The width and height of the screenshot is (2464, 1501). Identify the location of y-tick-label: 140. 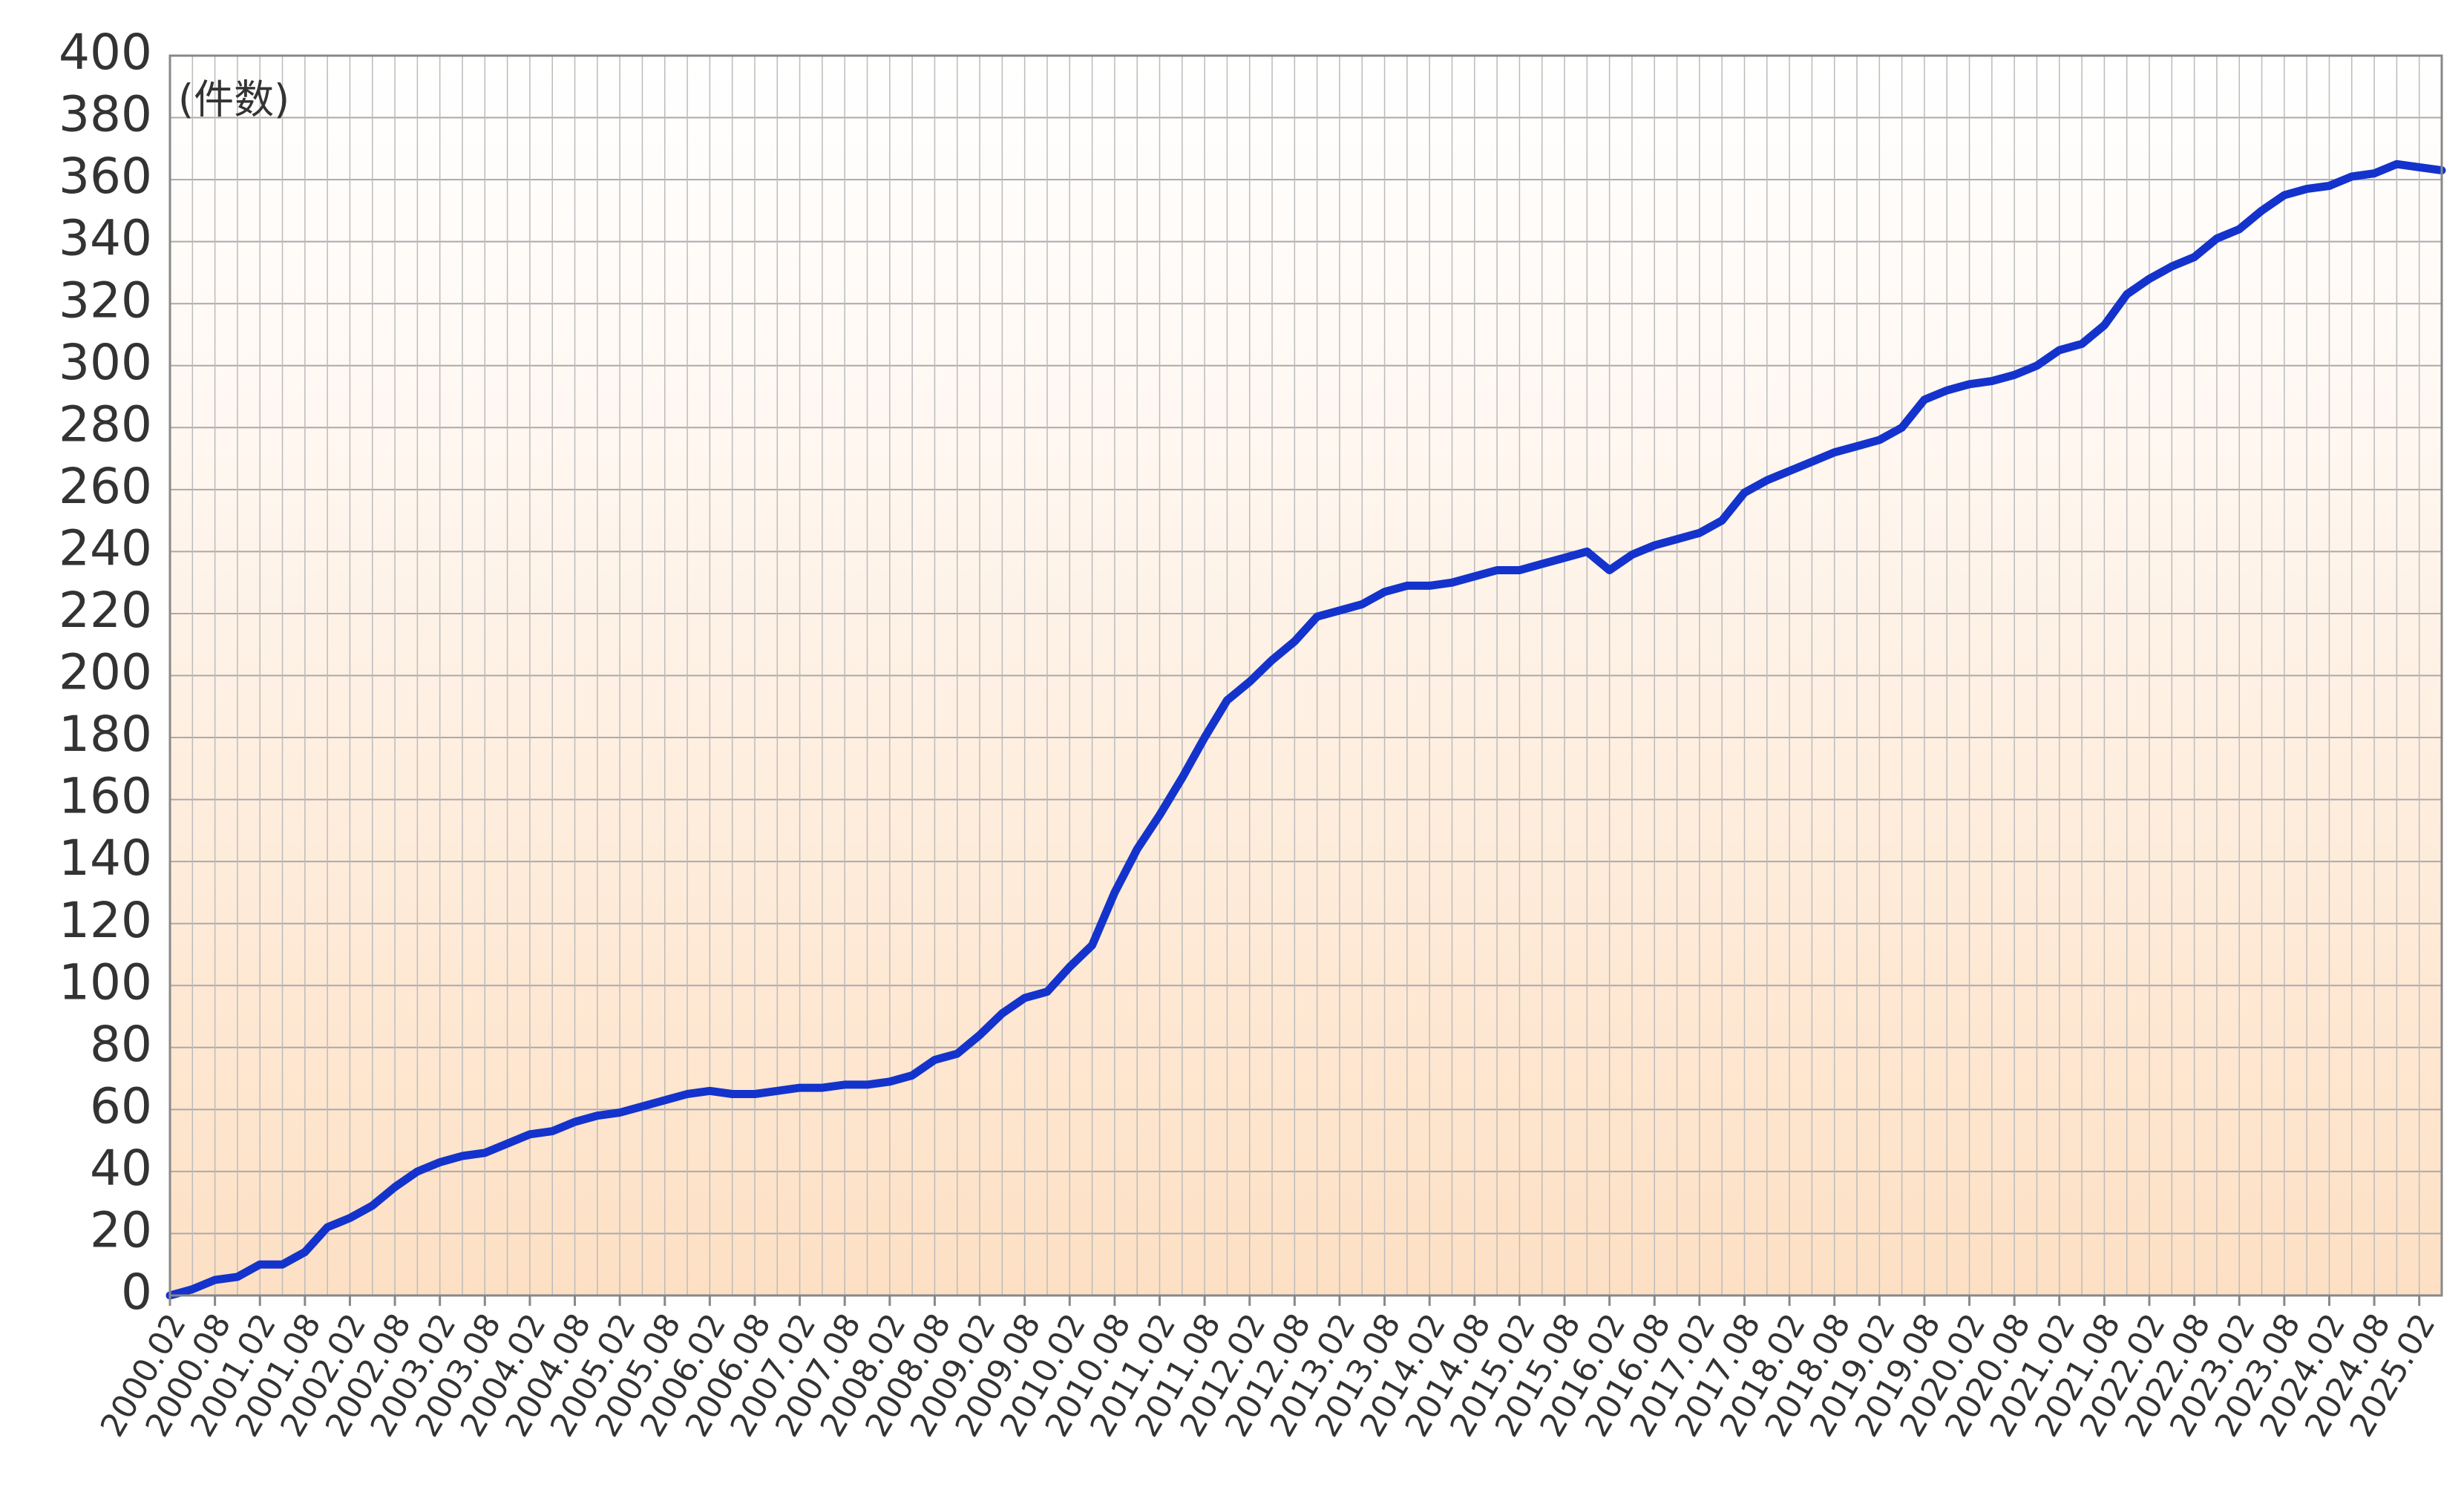
(105, 858).